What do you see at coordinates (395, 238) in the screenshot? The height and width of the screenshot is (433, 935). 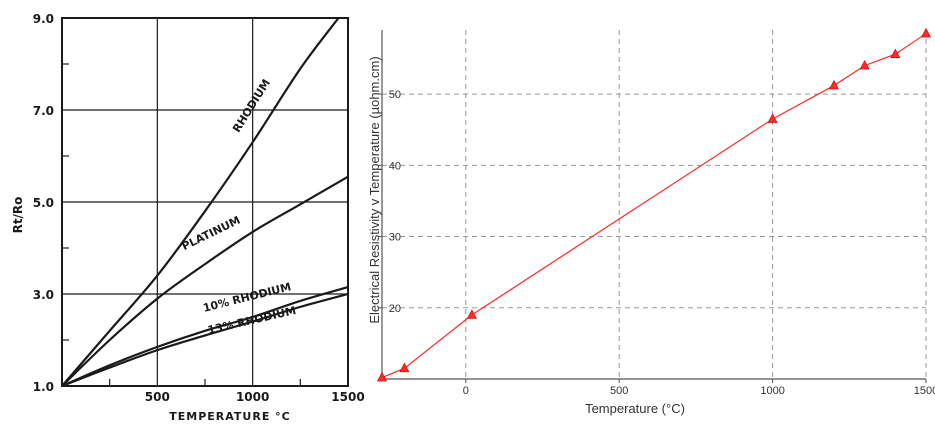 I see `y-tick-label: 30` at bounding box center [395, 238].